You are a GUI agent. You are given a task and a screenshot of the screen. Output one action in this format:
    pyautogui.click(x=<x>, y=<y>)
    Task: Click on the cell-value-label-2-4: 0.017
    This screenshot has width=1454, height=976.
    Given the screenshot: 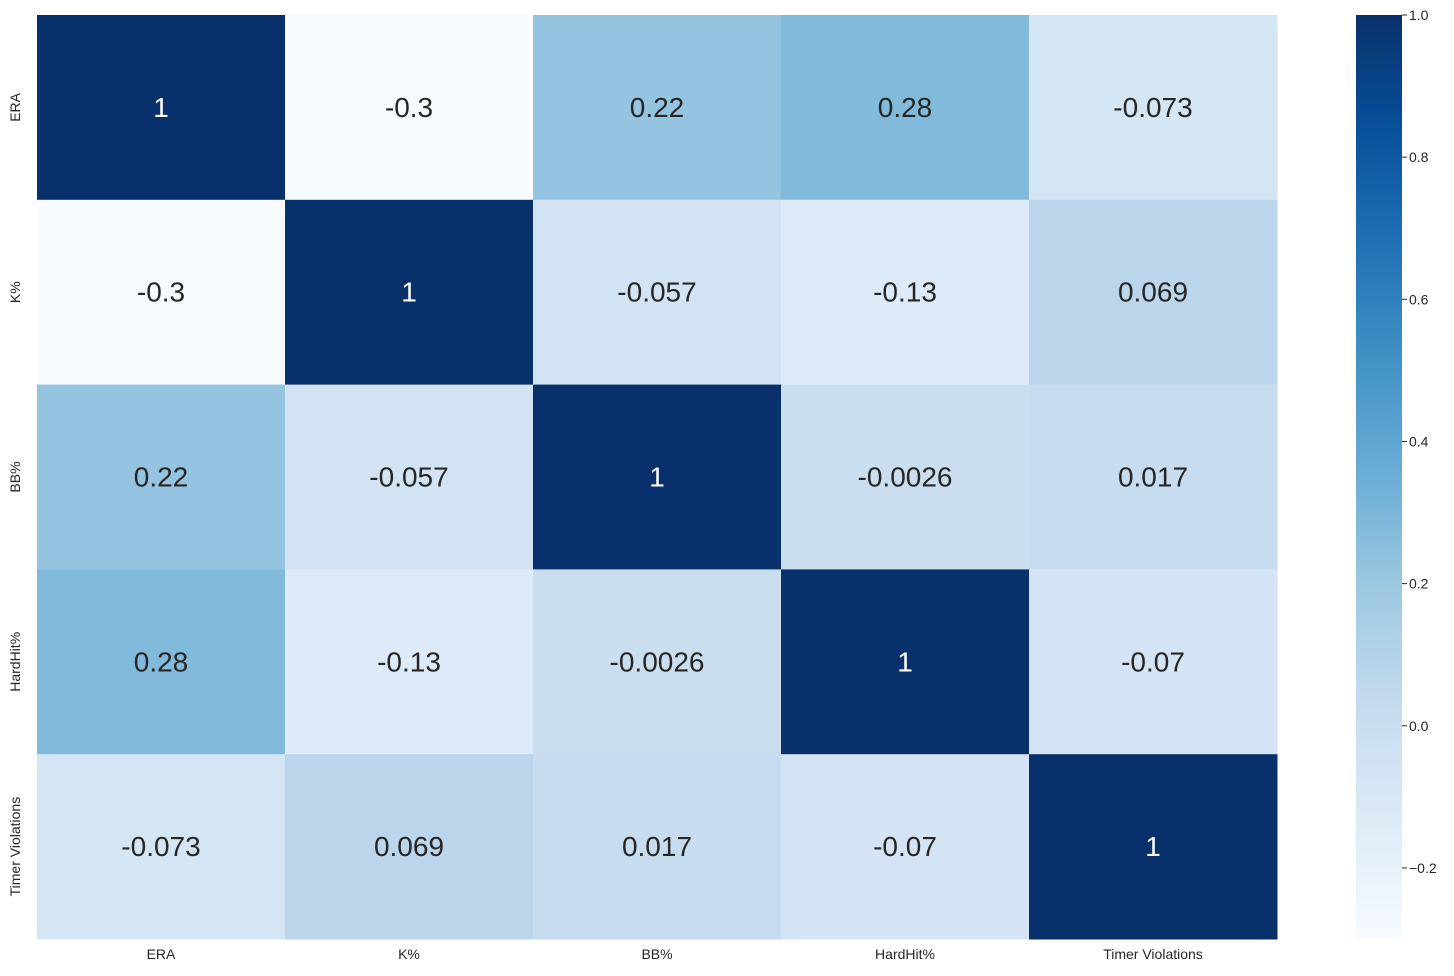 What is the action you would take?
    pyautogui.click(x=1153, y=477)
    